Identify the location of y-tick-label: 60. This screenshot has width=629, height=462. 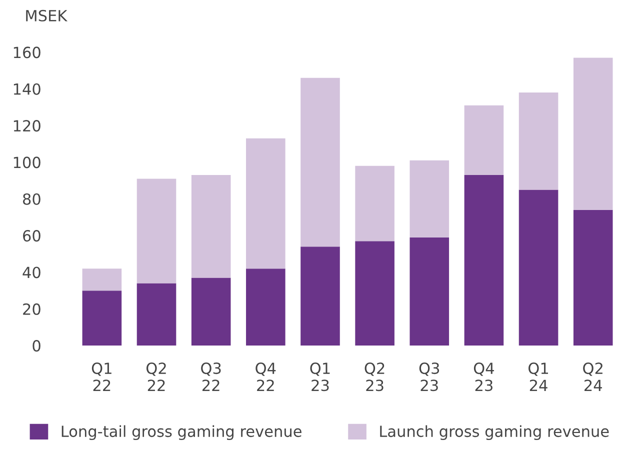
(31, 236).